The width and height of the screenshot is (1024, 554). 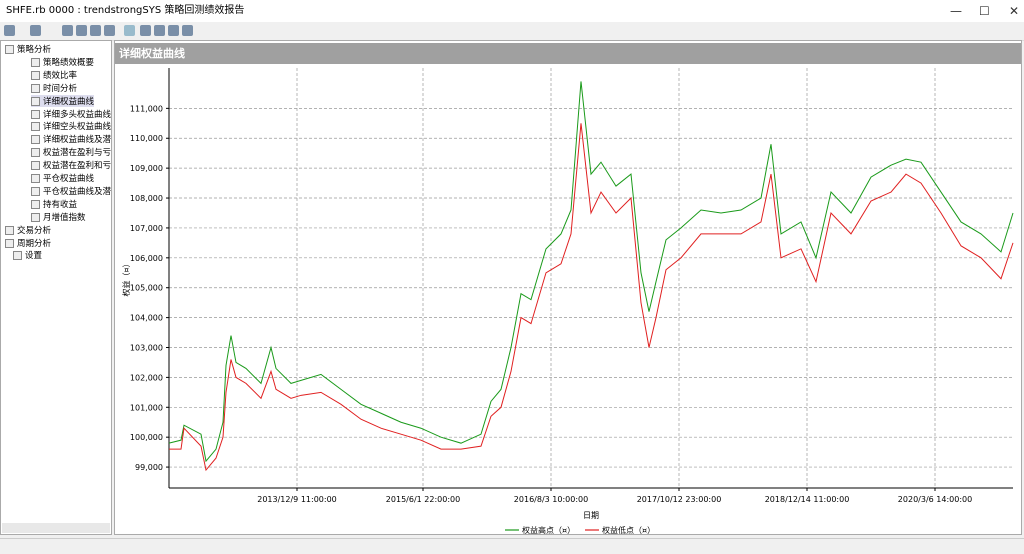 What do you see at coordinates (69, 179) in the screenshot?
I see `node-label: 平仓权益曲线` at bounding box center [69, 179].